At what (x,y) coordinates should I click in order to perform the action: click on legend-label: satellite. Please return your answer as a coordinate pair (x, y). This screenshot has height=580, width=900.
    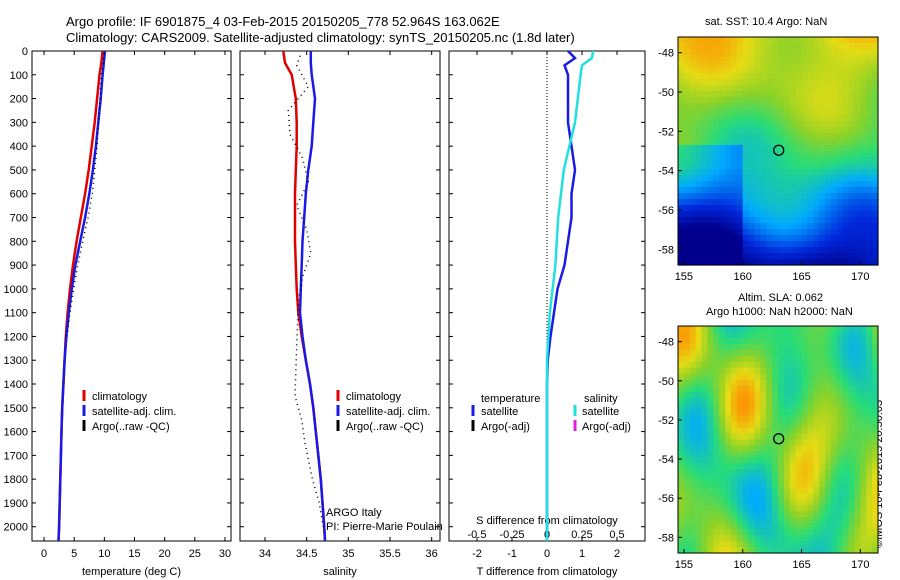
    Looking at the image, I should click on (499, 412).